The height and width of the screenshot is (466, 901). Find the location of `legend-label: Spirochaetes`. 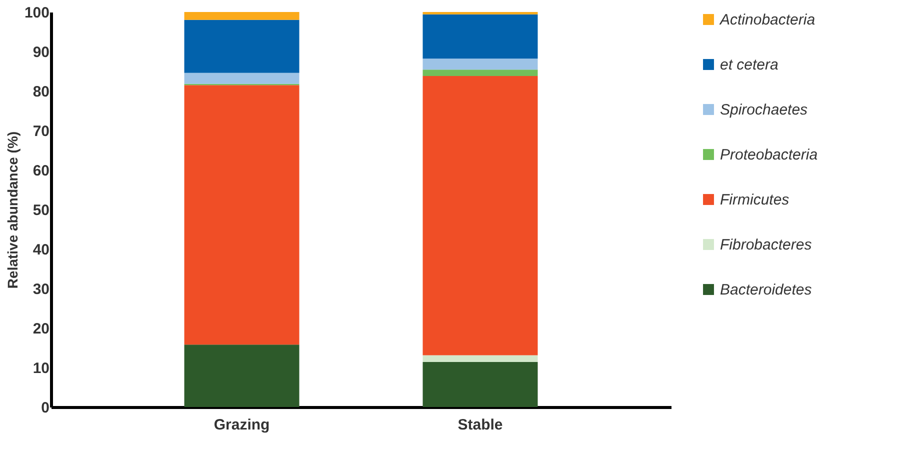

legend-label: Spirochaetes is located at coordinates (764, 110).